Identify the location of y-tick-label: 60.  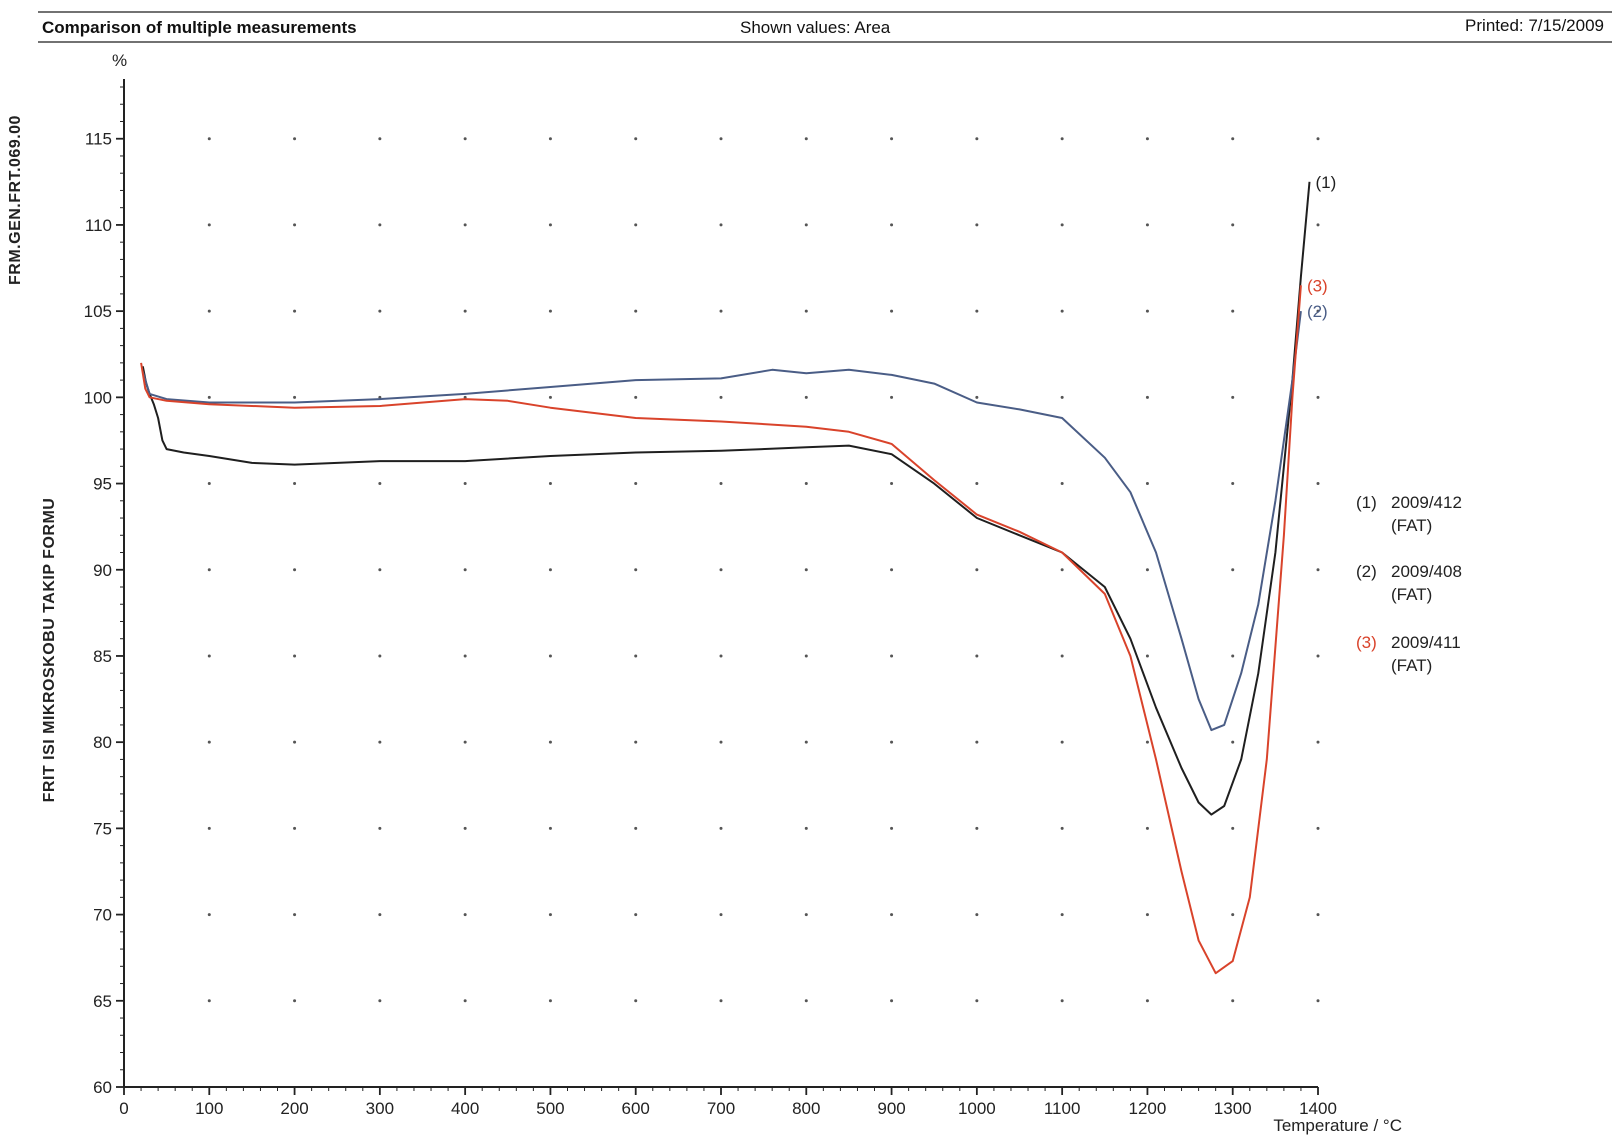
(102, 1087).